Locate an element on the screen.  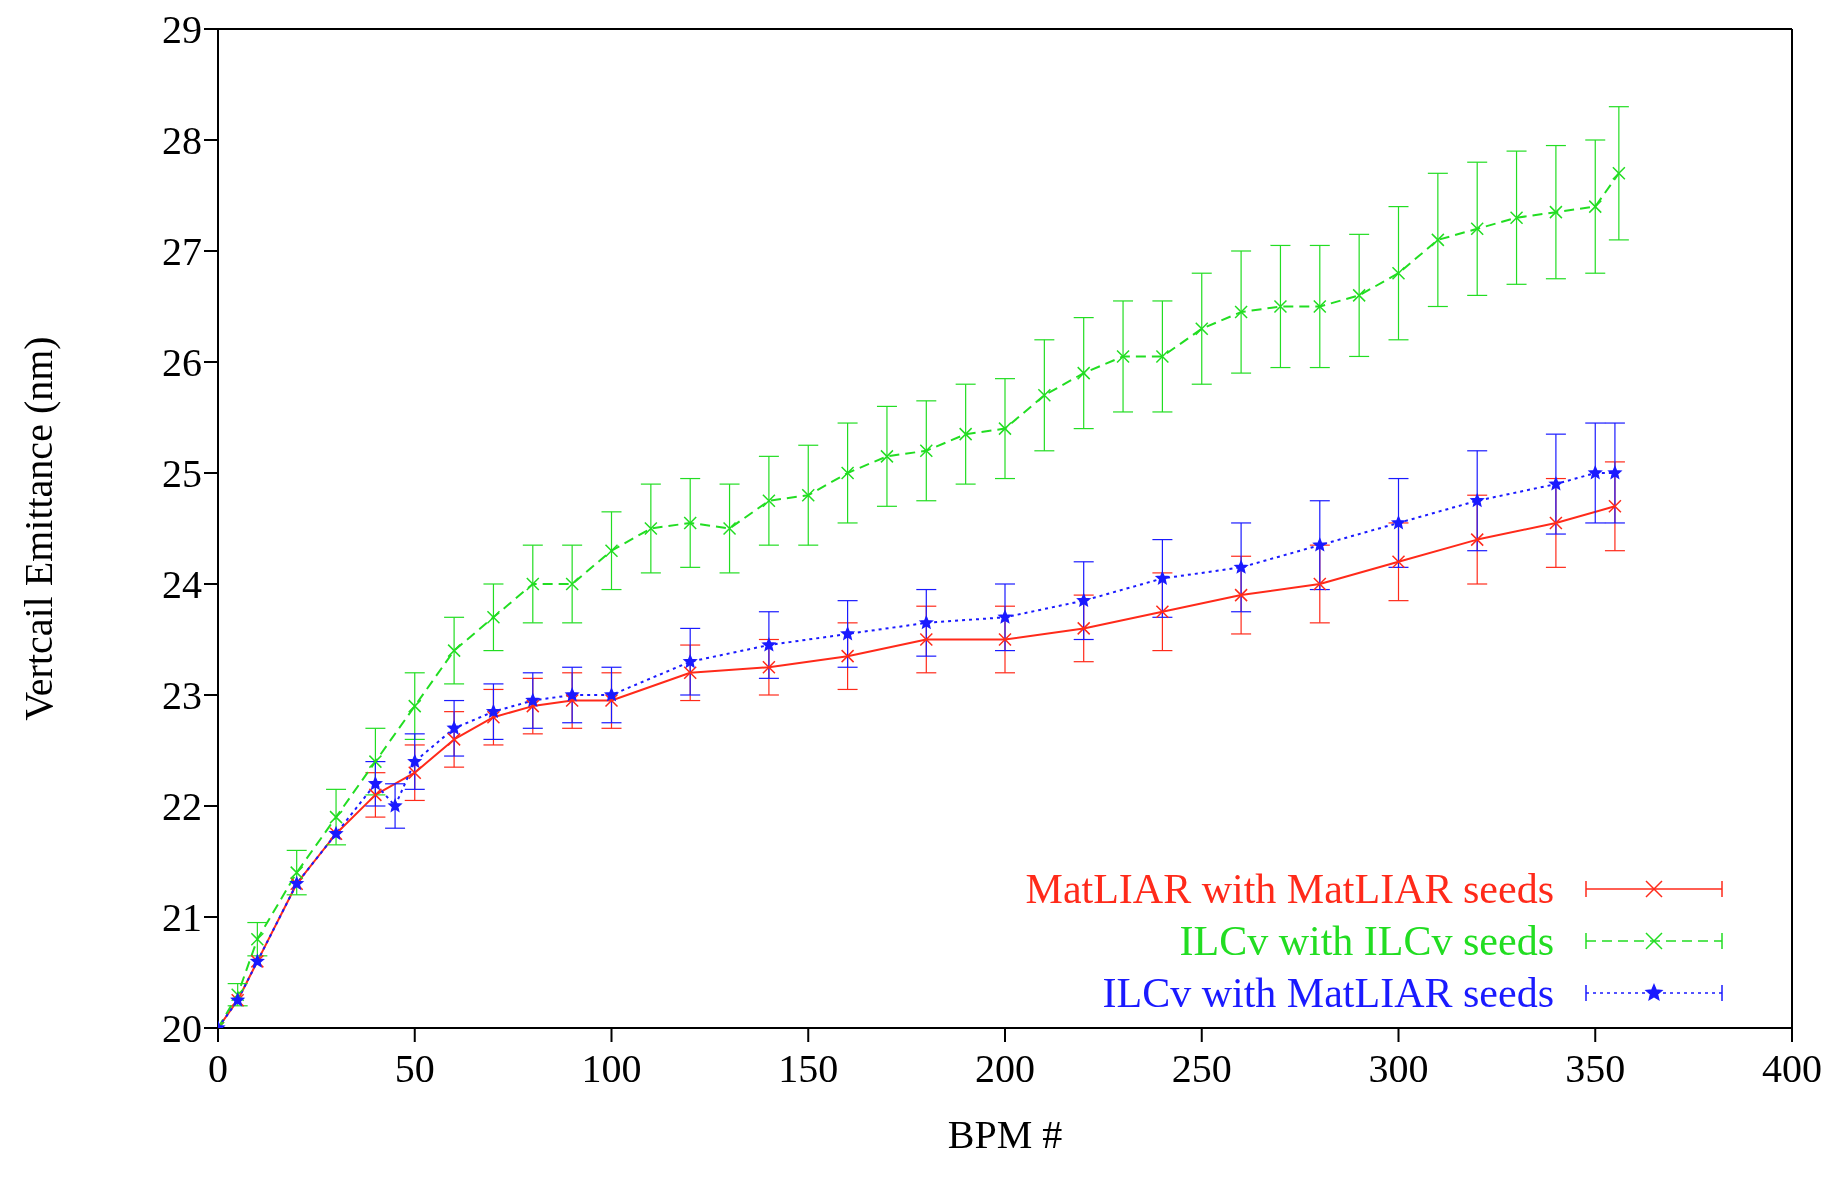
x-tick-label: 350 is located at coordinates (1595, 1069).